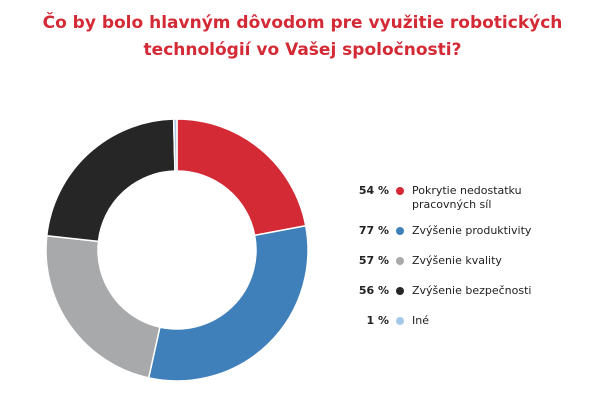  What do you see at coordinates (373, 260) in the screenshot?
I see `legend-value: 57 %` at bounding box center [373, 260].